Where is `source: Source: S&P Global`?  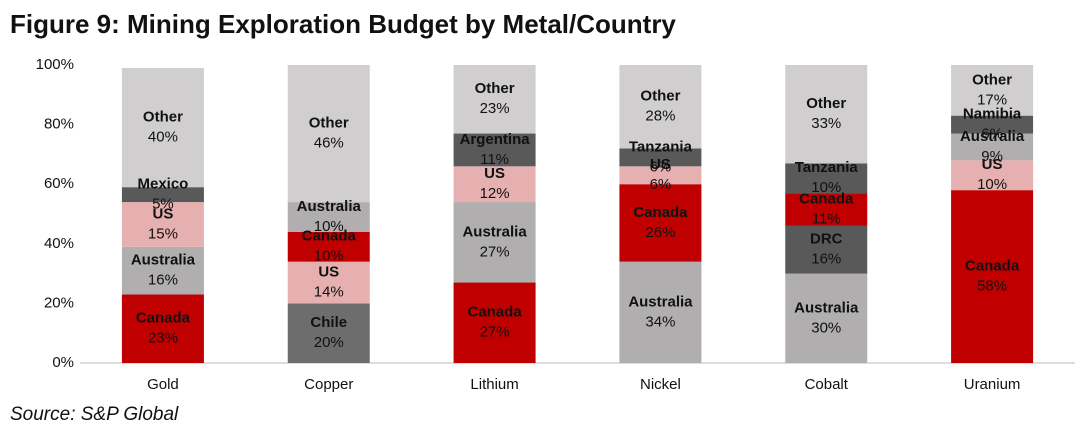 source: Source: S&P Global is located at coordinates (94, 414).